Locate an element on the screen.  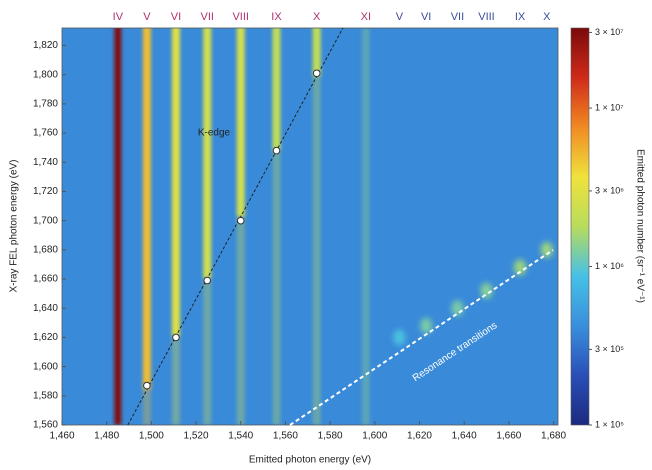
y-tick-label: 1,640 is located at coordinates (45, 308).